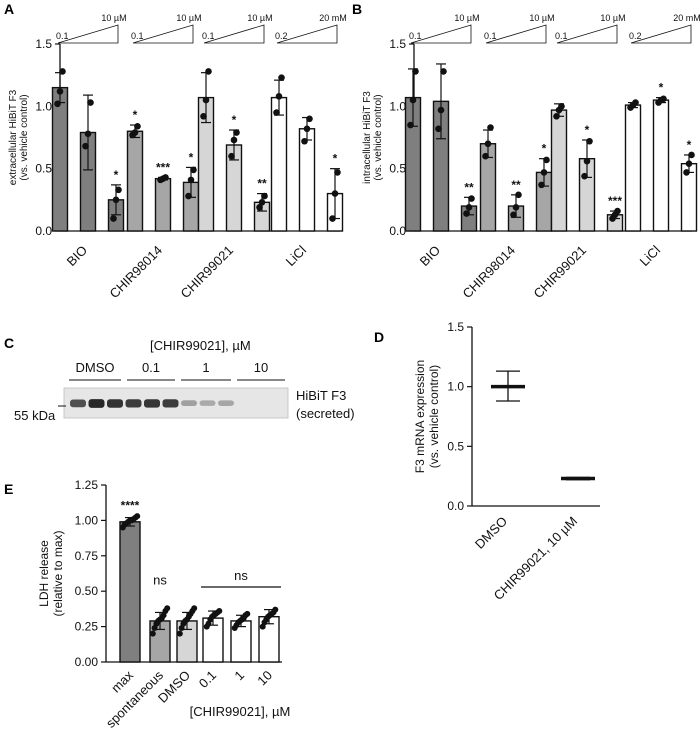  Describe the element at coordinates (397, 169) in the screenshot. I see `chart-b-y-tick-label: 0.5` at that location.